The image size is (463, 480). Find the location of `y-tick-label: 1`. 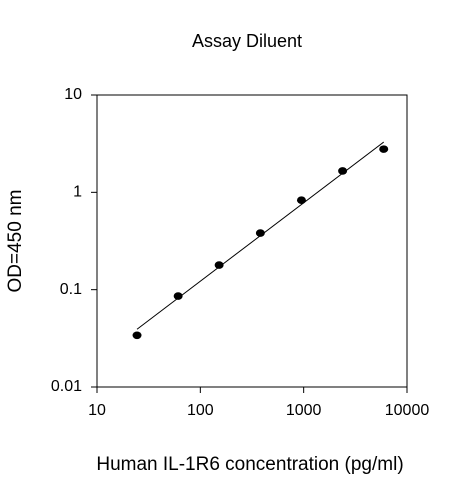

y-tick-label: 1 is located at coordinates (77, 192).